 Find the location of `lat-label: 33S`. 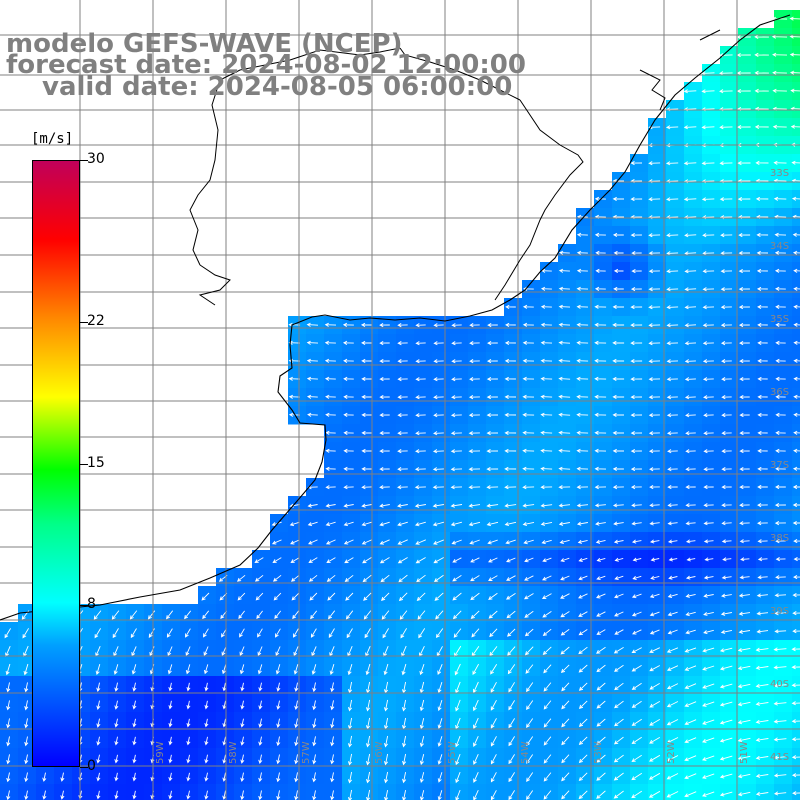

lat-label: 33S is located at coordinates (780, 173).